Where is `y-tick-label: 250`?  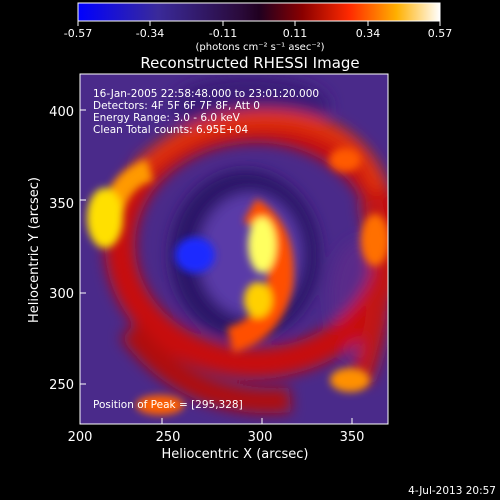
y-tick-label: 250 is located at coordinates (61, 385).